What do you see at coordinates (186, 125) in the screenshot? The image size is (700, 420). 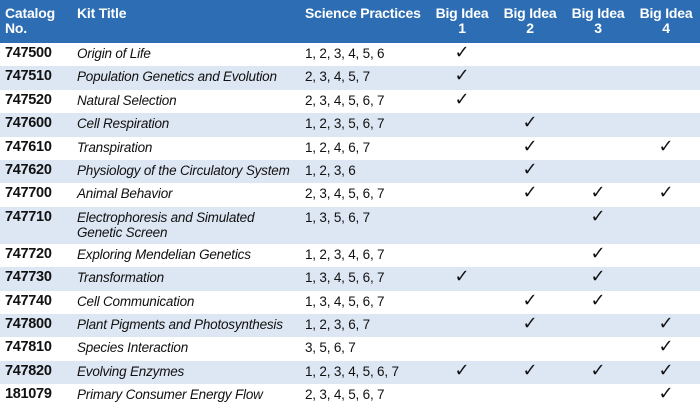 I see `kit-title: Cell Respiration` at bounding box center [186, 125].